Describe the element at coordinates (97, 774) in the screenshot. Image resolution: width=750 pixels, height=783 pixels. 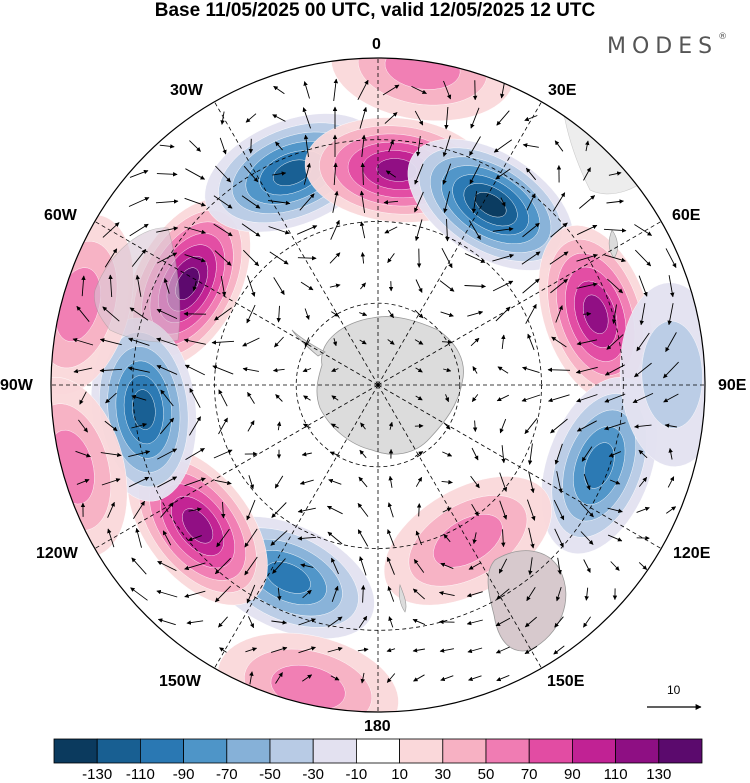
I see `colorbar-tick-label: -130` at that location.